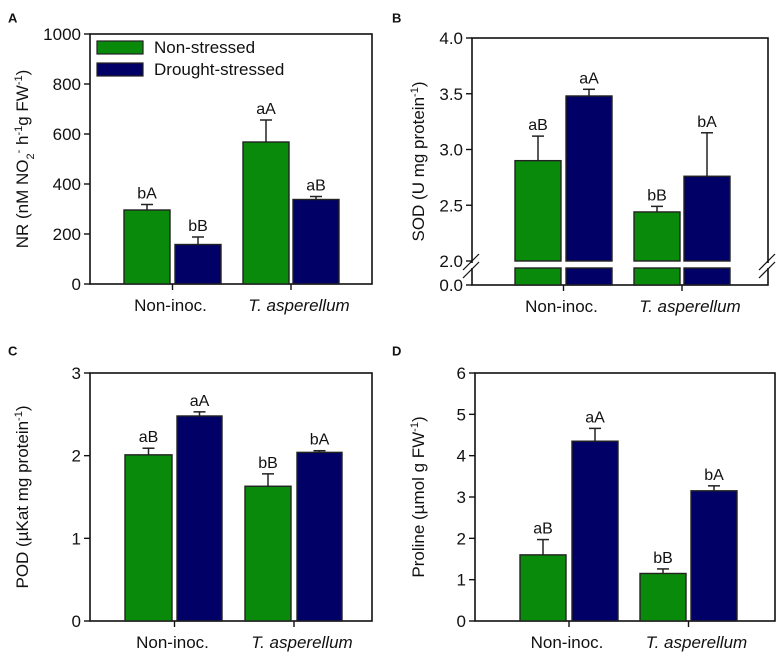 This screenshot has width=778, height=661. What do you see at coordinates (22, 105) in the screenshot?
I see `y-axis-label-part: g FW` at bounding box center [22, 105].